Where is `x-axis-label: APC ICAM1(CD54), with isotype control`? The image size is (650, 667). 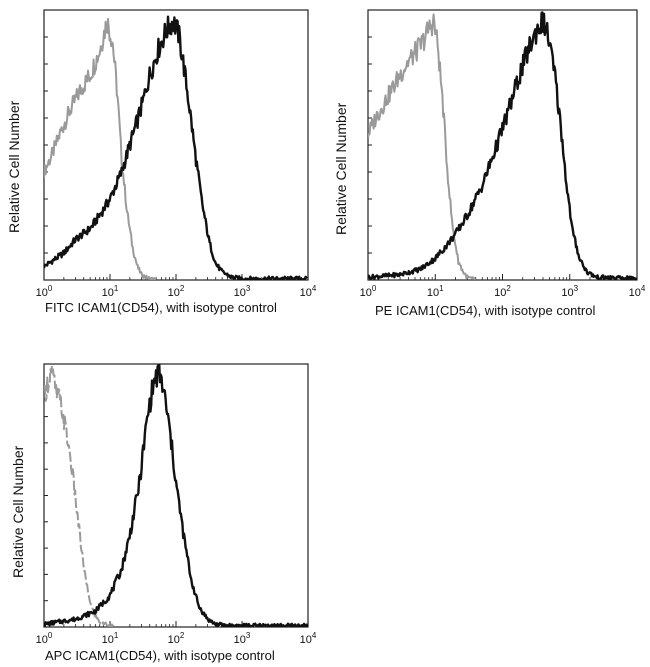
x-axis-label: APC ICAM1(CD54), with isotype control is located at coordinates (160, 655).